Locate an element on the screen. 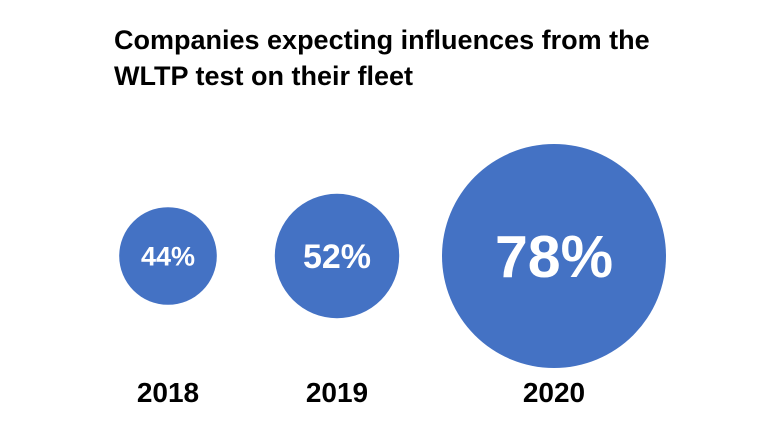 The width and height of the screenshot is (768, 440). bubble-value-label-2018: 44% is located at coordinates (168, 257).